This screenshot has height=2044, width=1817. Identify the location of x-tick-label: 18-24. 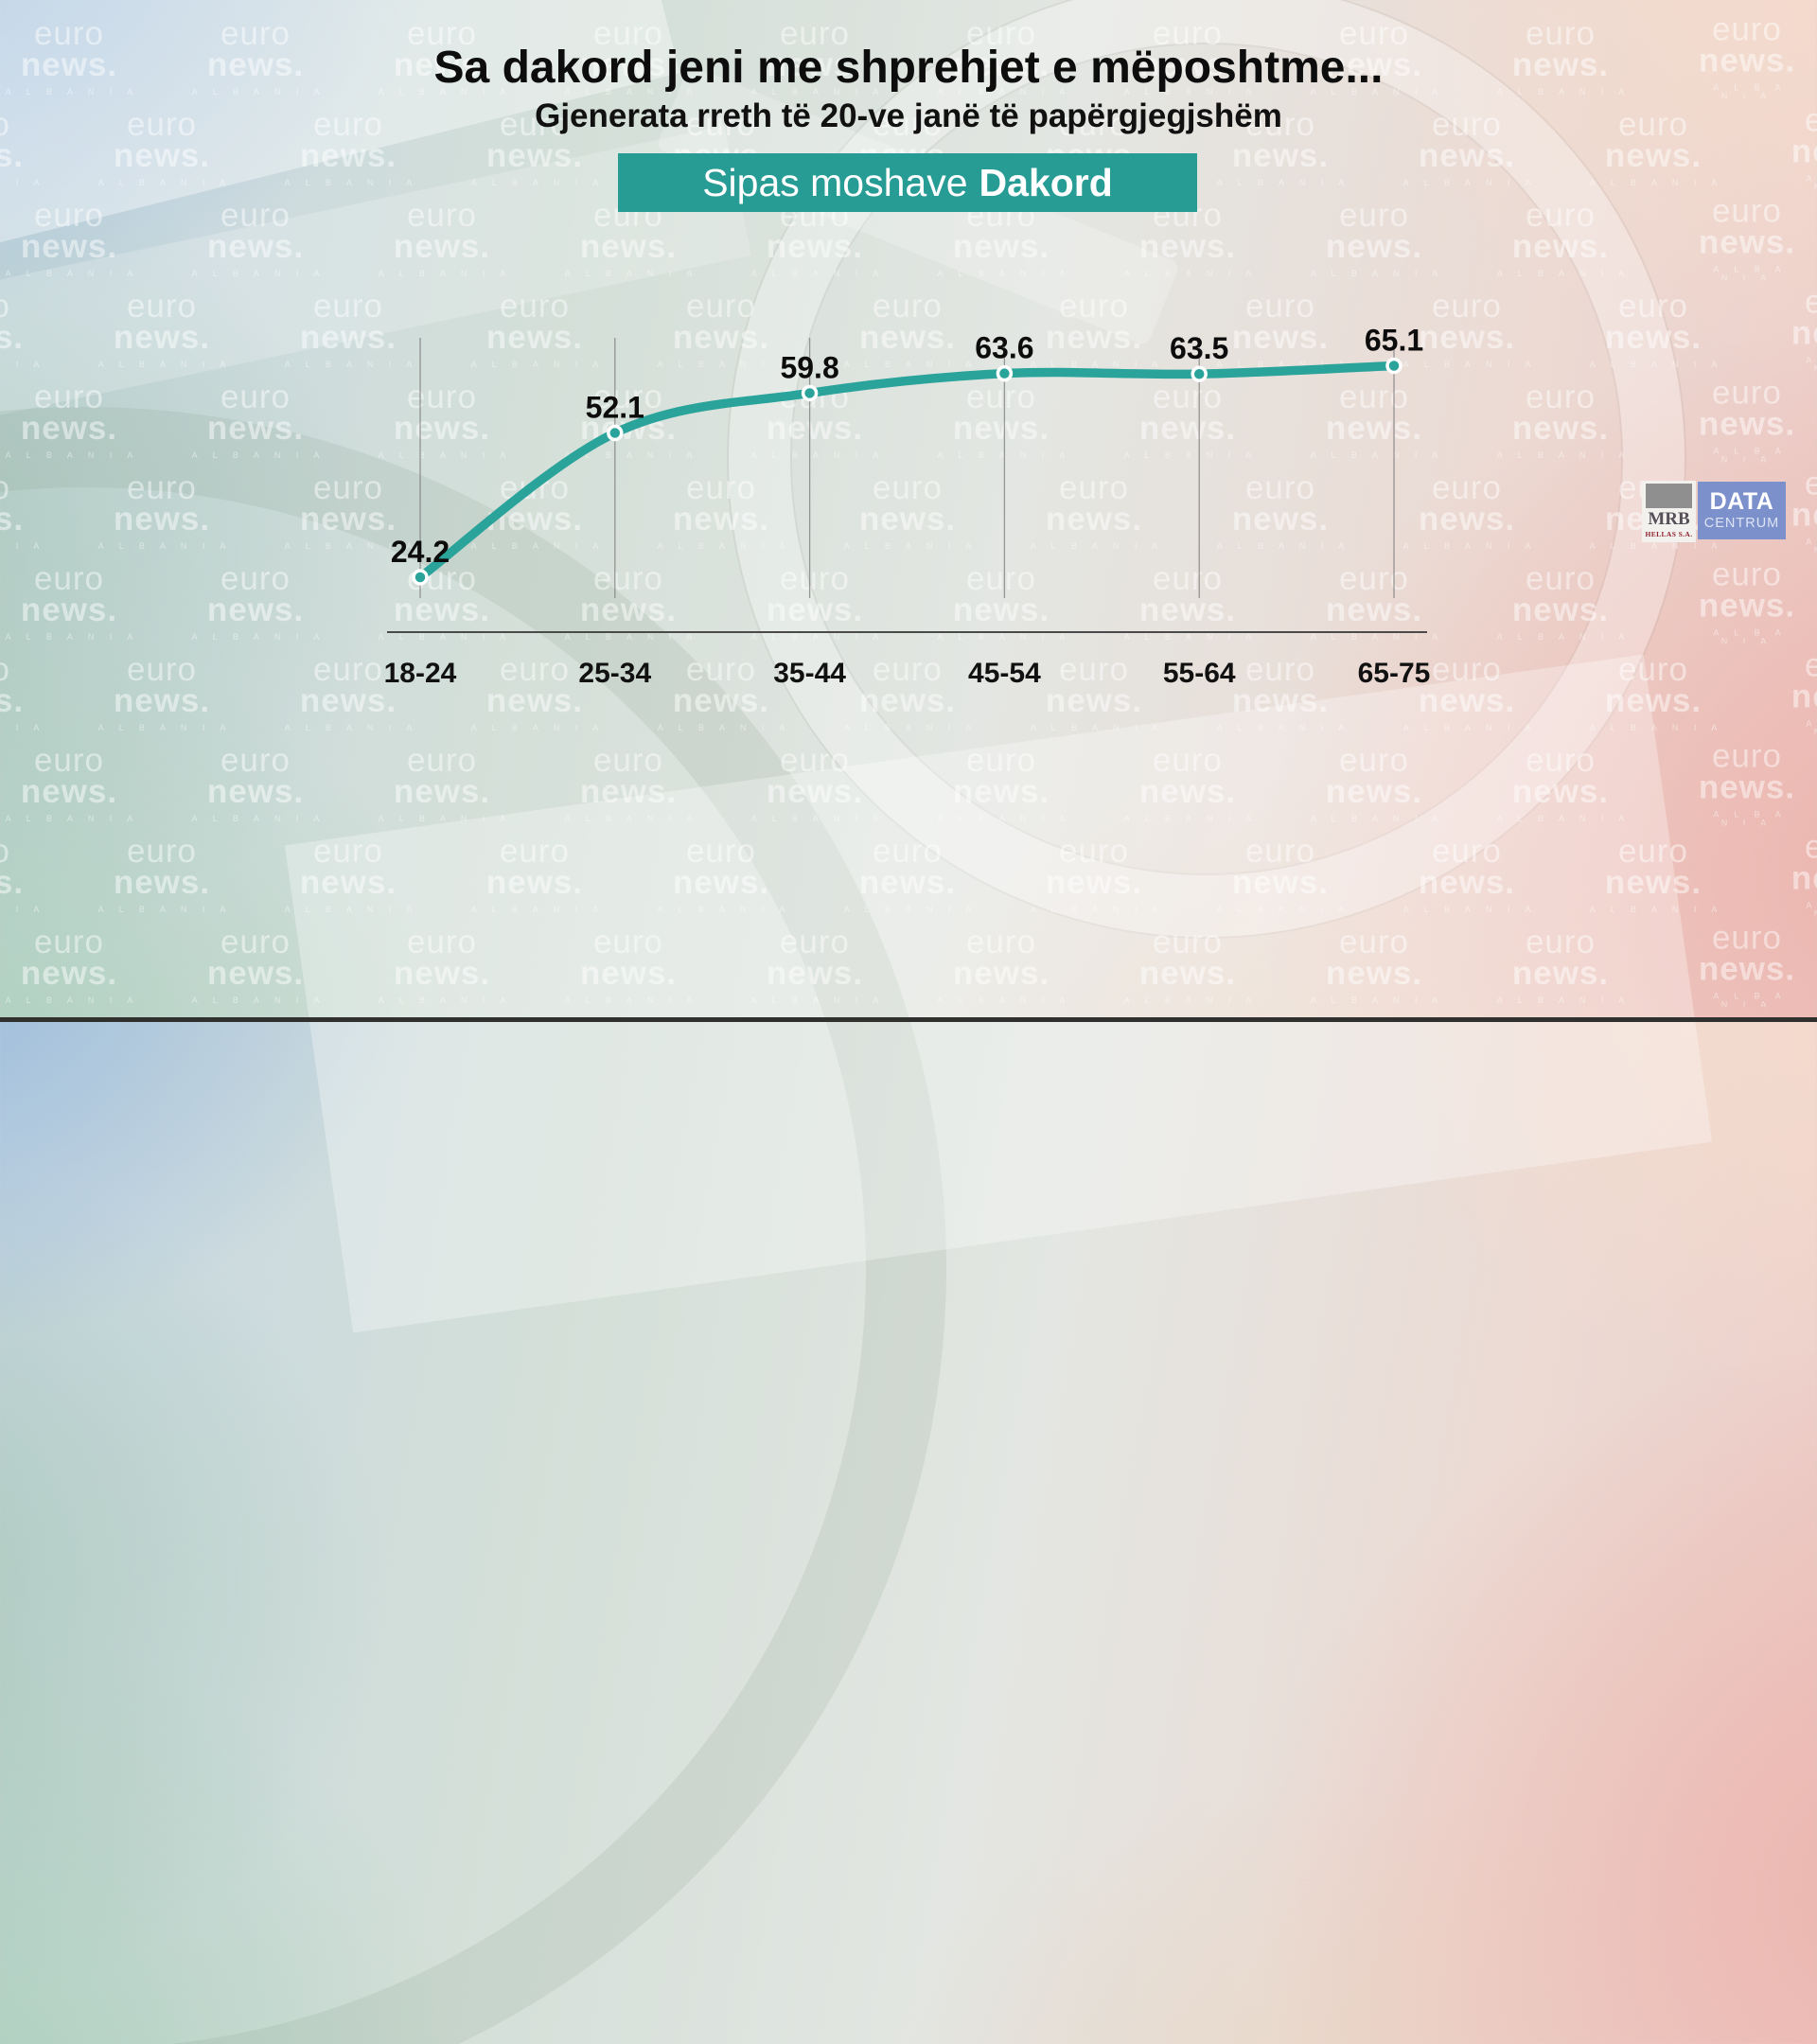
(421, 673).